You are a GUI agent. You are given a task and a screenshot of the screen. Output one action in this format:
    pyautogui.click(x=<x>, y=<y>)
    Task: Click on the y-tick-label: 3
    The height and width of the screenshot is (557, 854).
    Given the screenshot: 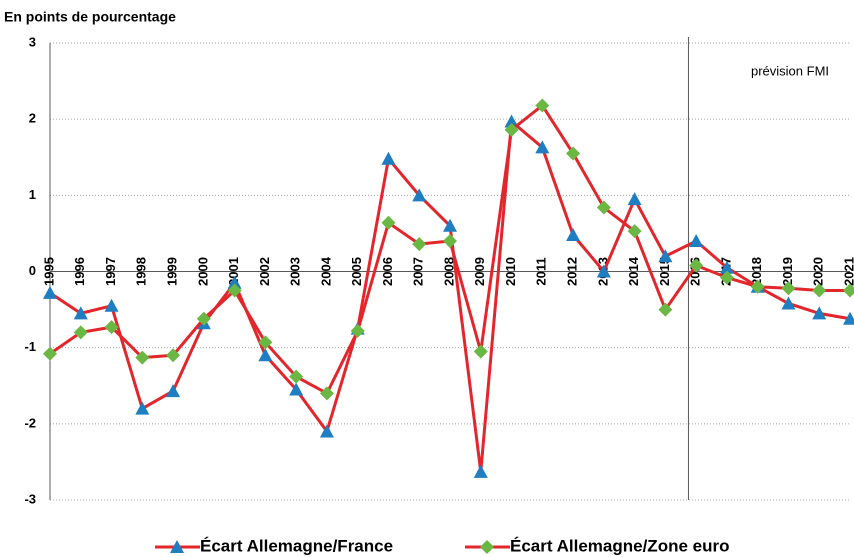 What is the action you would take?
    pyautogui.click(x=32, y=41)
    